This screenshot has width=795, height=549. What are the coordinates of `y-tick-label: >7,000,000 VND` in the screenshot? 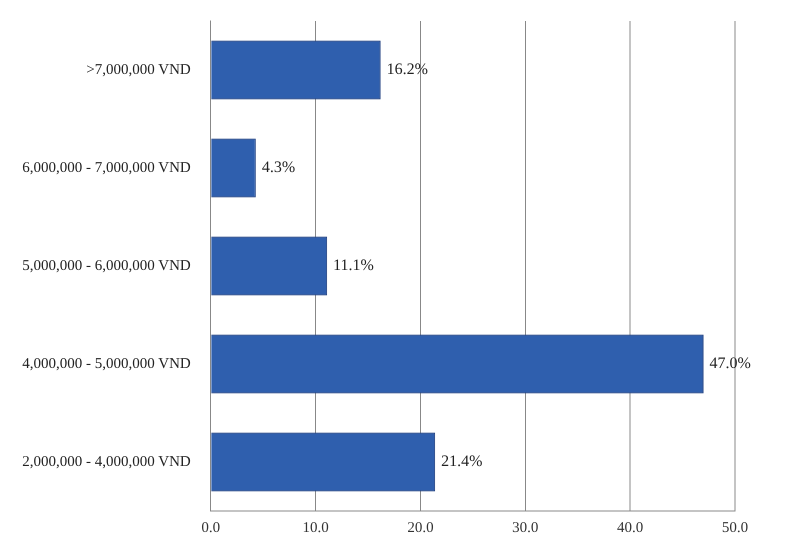 It's located at (138, 70).